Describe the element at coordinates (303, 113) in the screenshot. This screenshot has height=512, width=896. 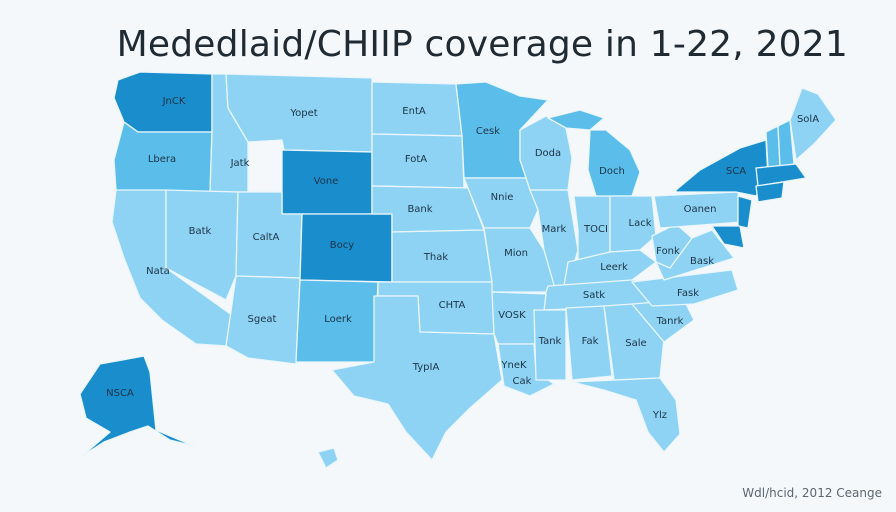
I see `label-mt: Yopet` at that location.